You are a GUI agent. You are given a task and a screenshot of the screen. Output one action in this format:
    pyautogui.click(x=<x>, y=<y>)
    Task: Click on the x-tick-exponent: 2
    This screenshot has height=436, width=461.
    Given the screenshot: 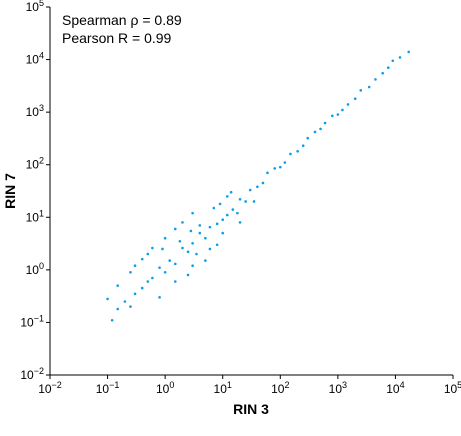 What is the action you would take?
    pyautogui.click(x=286, y=385)
    